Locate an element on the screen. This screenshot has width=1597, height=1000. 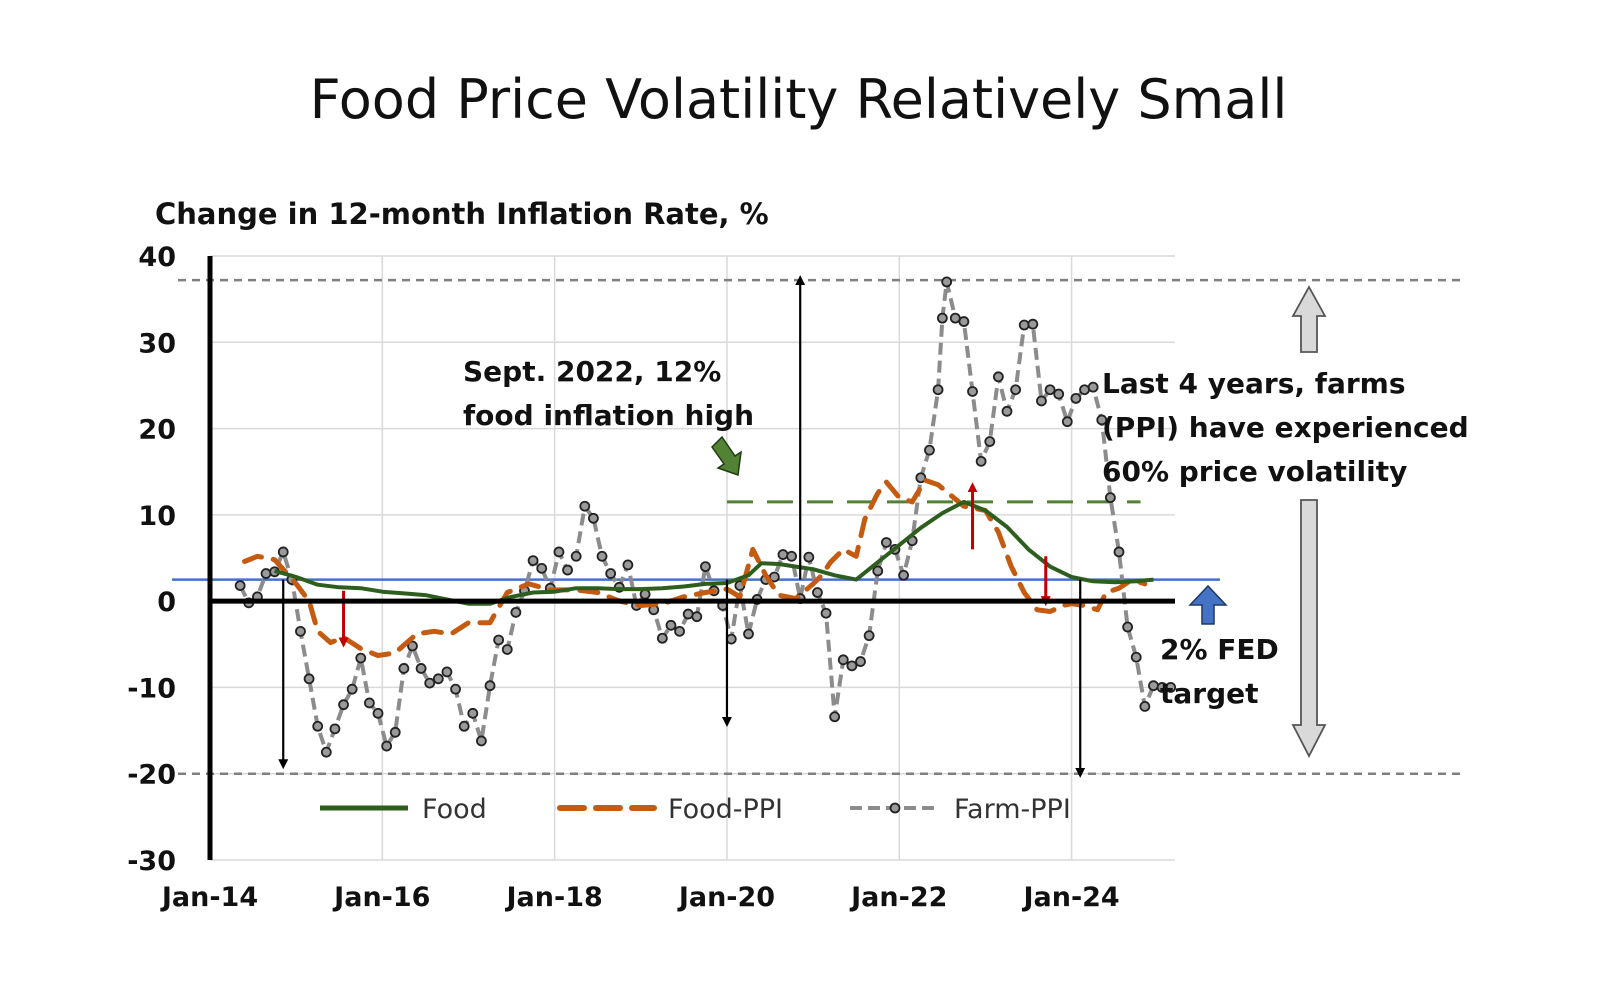
annotation-sept-2022: Sept. 2022, 12% food inflation high is located at coordinates (608, 394).